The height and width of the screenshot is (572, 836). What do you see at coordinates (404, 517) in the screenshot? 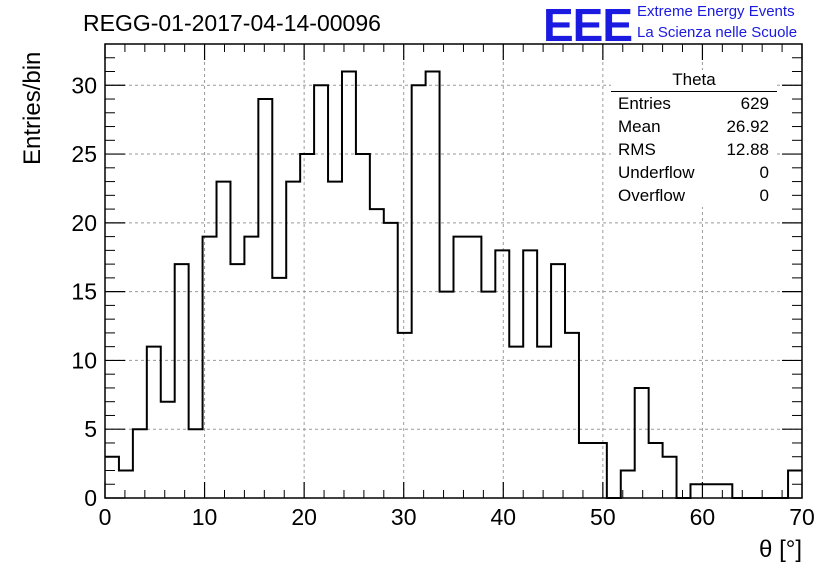
I see `x-tick-label: 30` at bounding box center [404, 517].